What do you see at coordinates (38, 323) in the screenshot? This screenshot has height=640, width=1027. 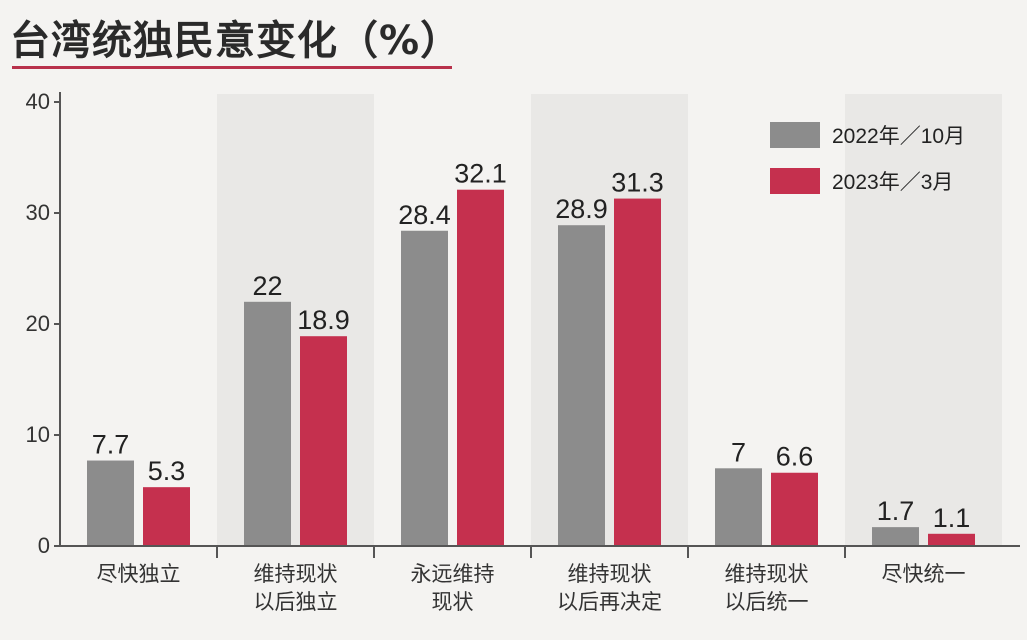 I see `y-tick-label: 20` at bounding box center [38, 323].